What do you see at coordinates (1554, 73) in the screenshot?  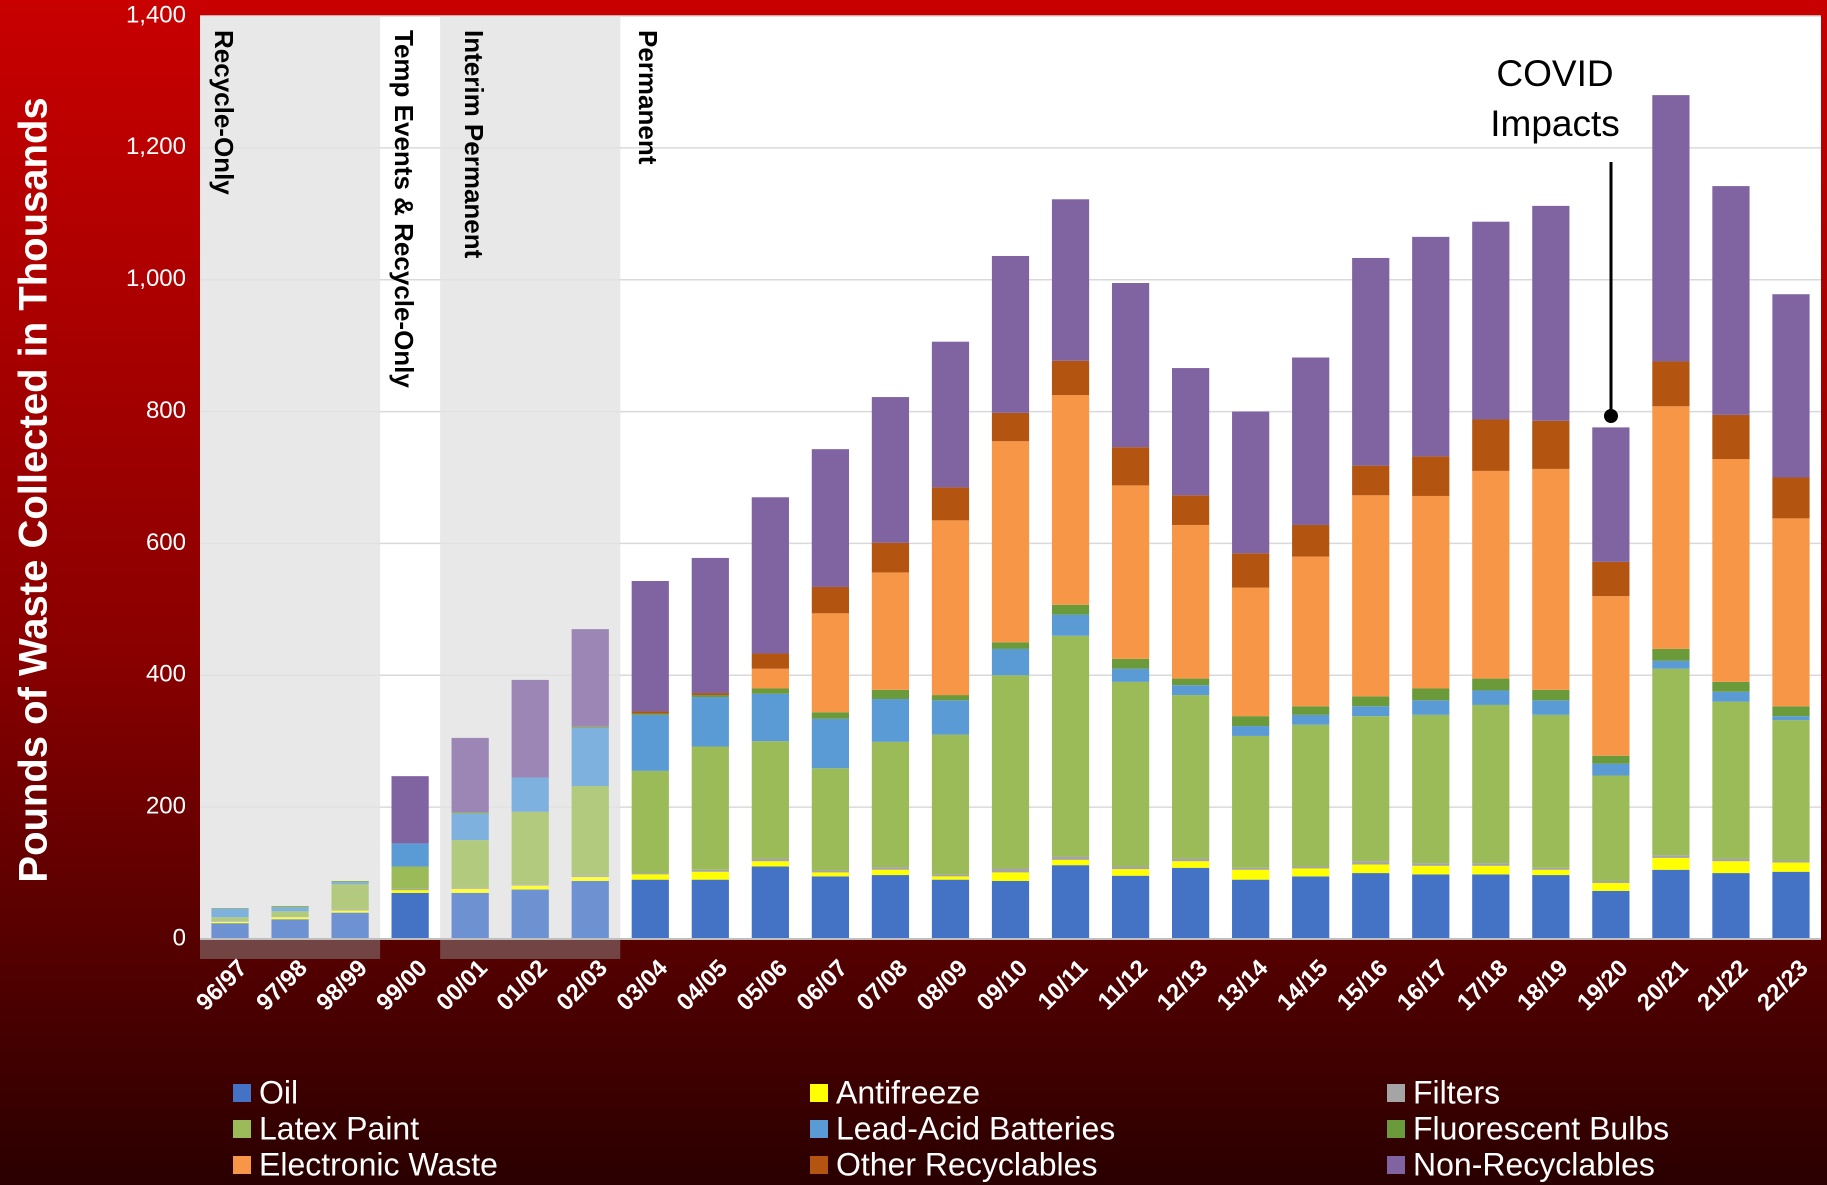 I see `covid-label: COVID` at bounding box center [1554, 73].